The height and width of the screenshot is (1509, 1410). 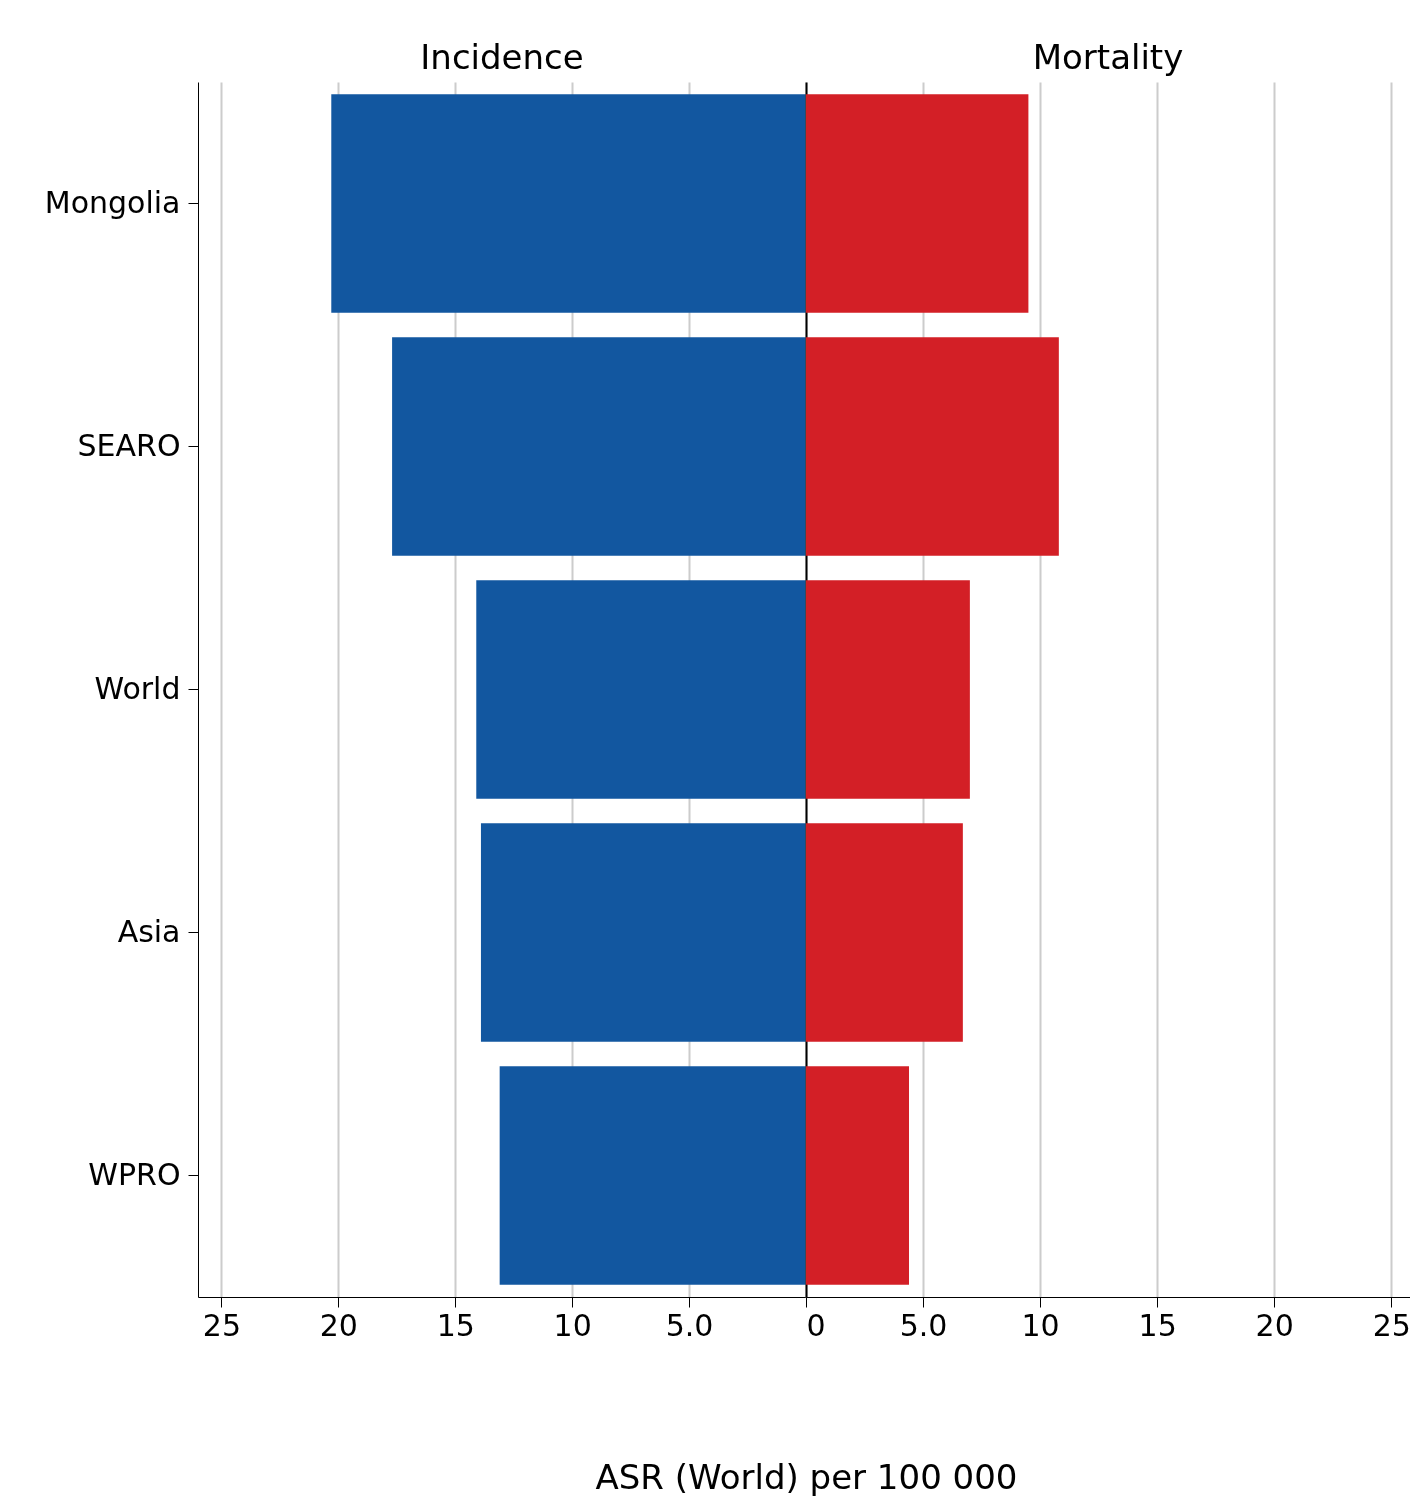 What do you see at coordinates (112, 202) in the screenshot?
I see `y-tick-label: Mongolia` at bounding box center [112, 202].